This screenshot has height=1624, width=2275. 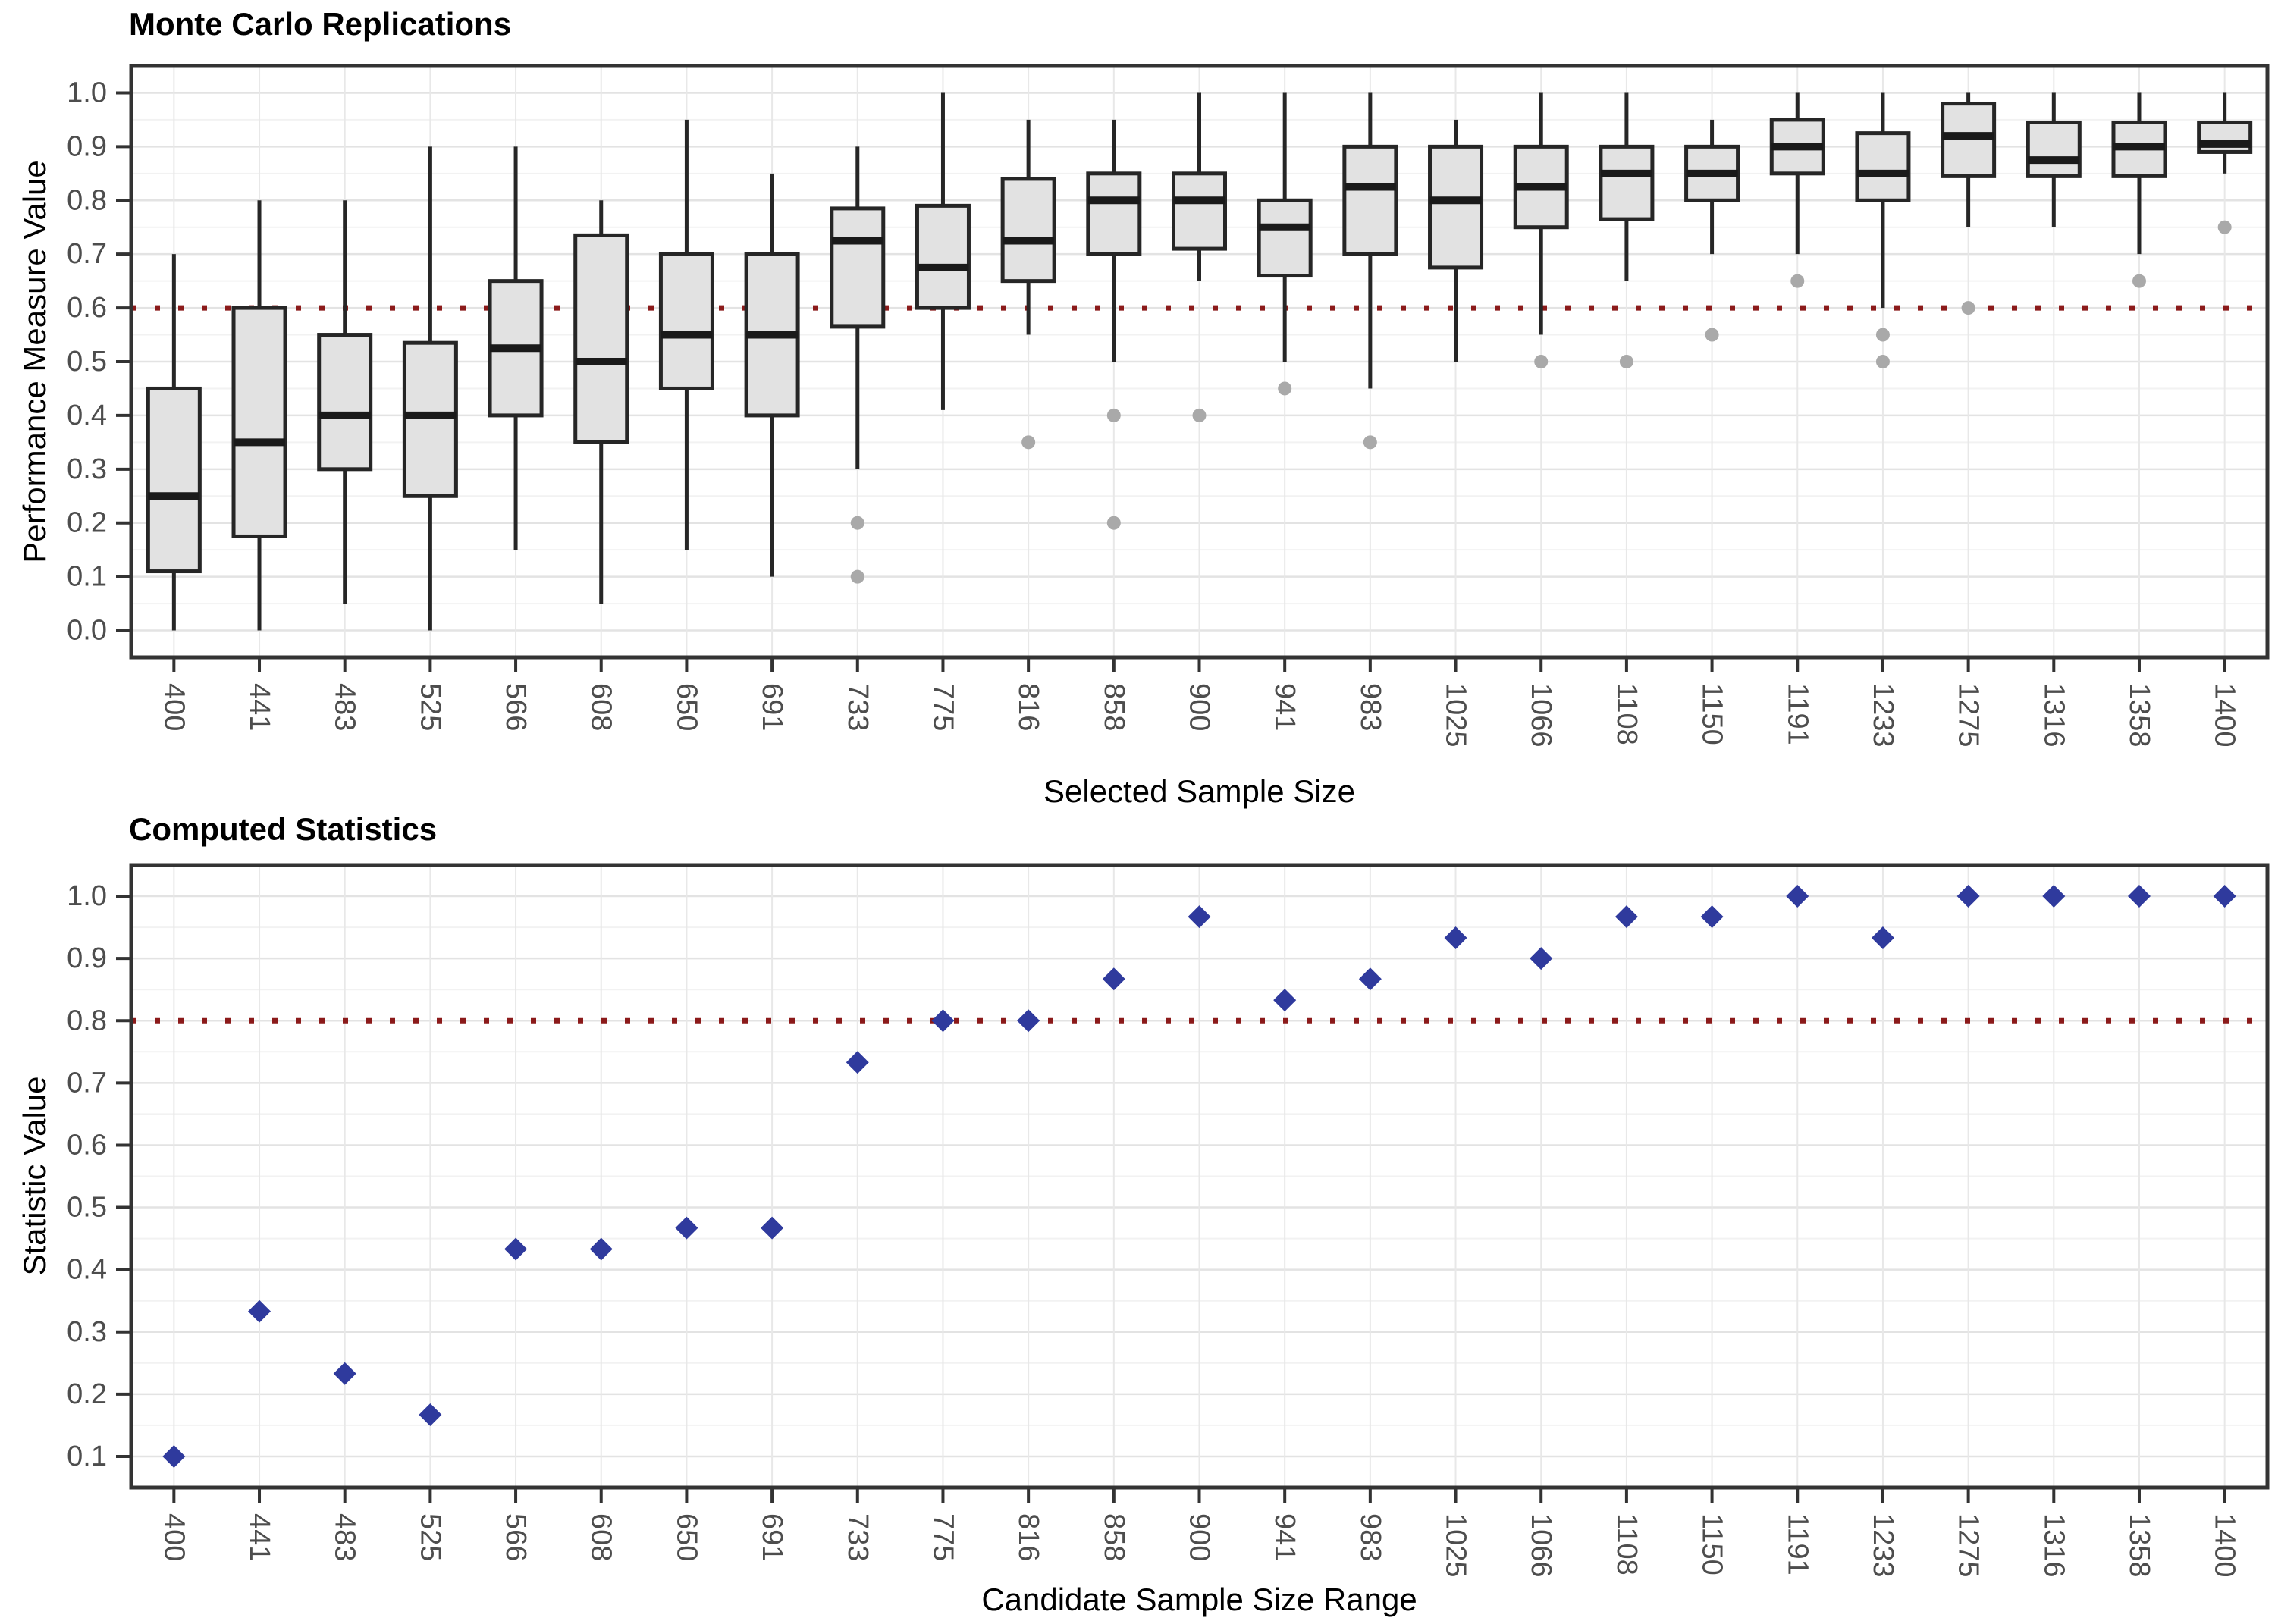 What do you see at coordinates (87, 631) in the screenshot?
I see `y-tick-label: 0.0` at bounding box center [87, 631].